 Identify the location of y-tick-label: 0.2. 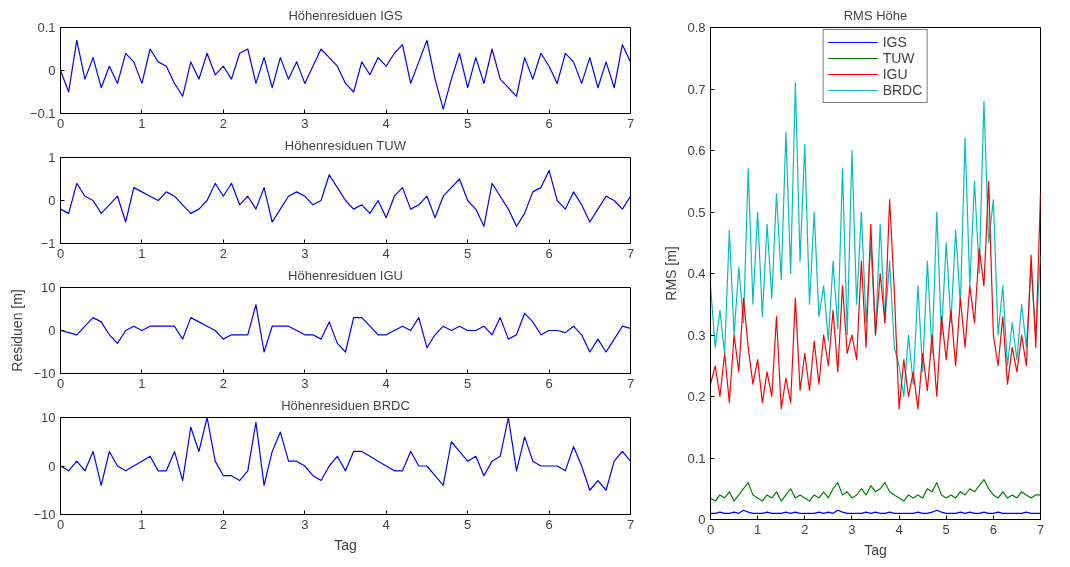
(696, 396).